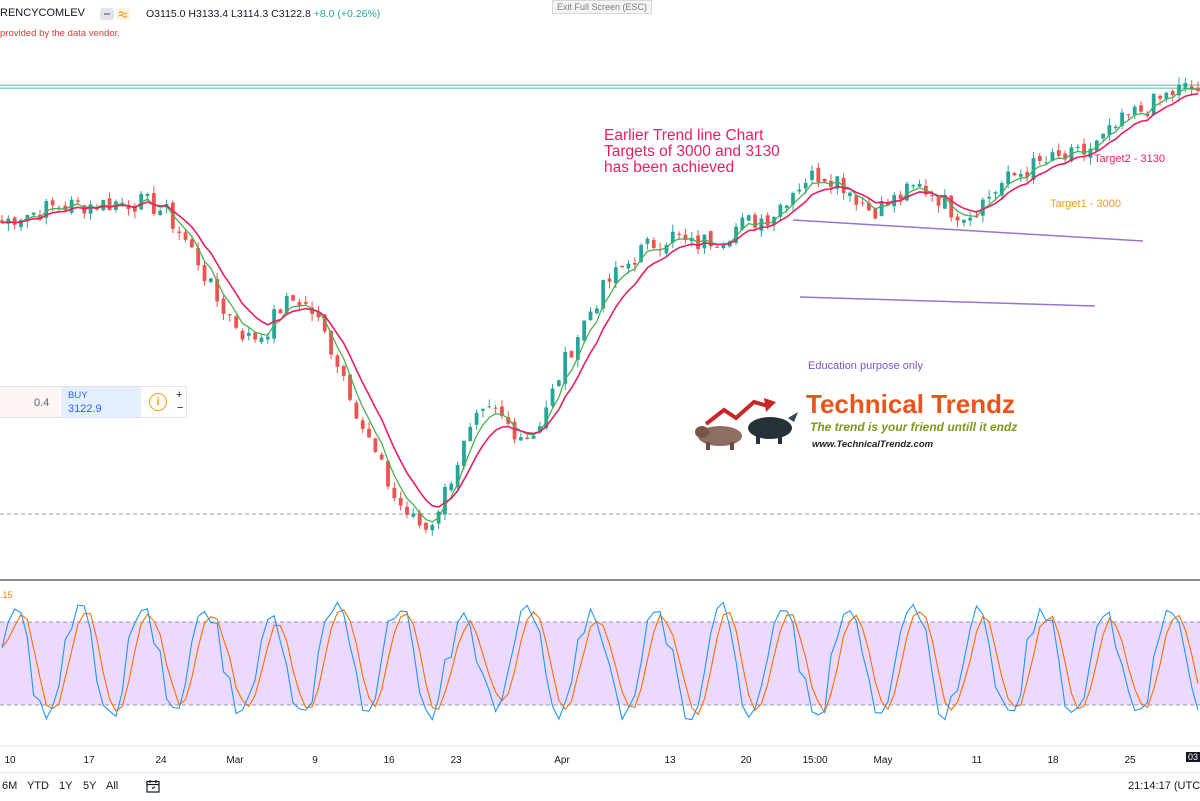  I want to click on logo-title: Technical Trendz, so click(911, 404).